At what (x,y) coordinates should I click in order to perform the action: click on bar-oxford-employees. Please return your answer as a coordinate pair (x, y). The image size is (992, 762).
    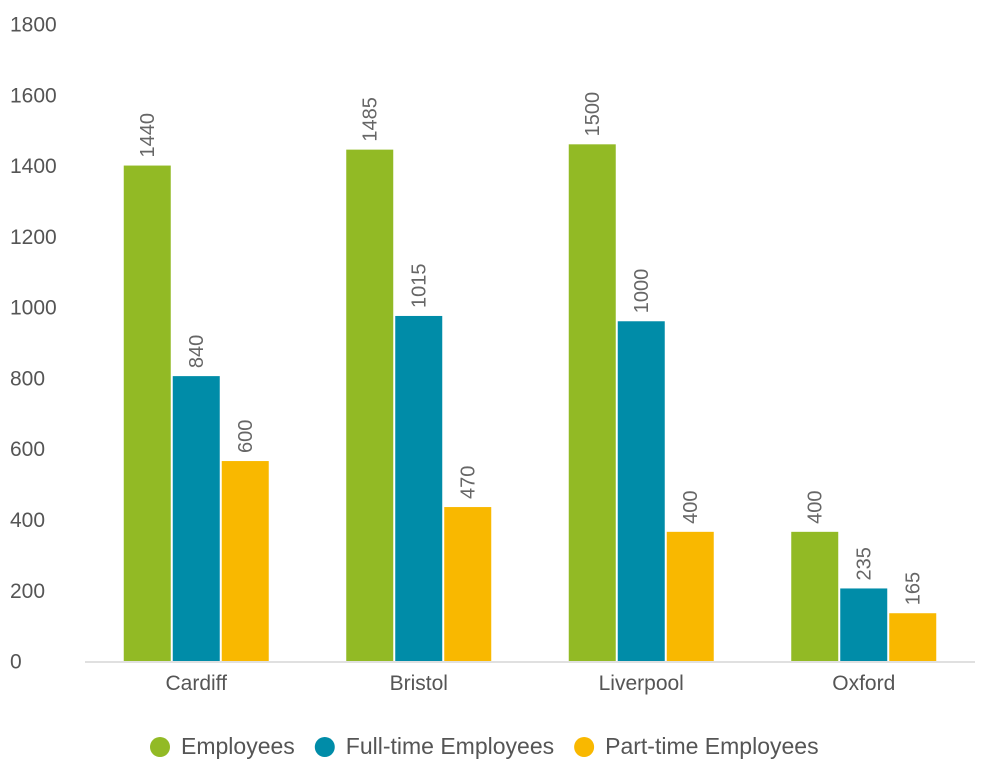
    Looking at the image, I should click on (815, 596).